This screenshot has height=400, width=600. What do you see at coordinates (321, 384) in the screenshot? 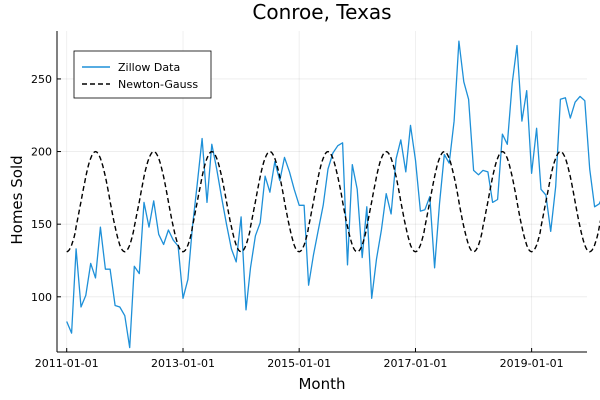
I see `x-axis-label: Month` at bounding box center [321, 384].